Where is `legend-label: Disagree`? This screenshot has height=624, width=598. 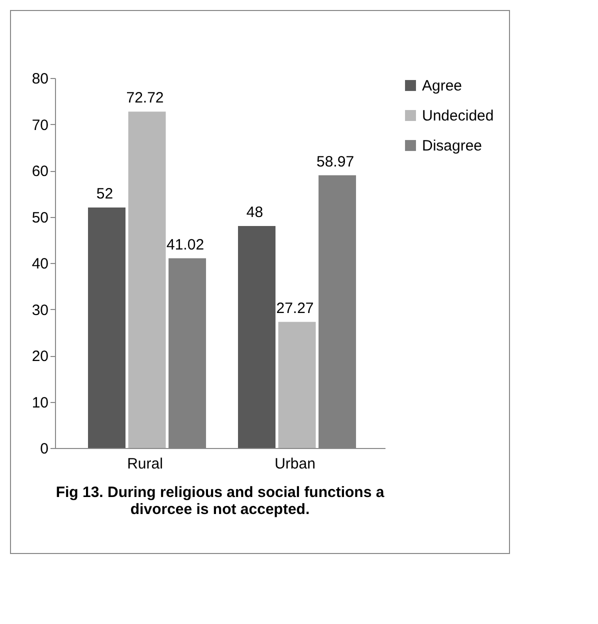
legend-label: Disagree is located at coordinates (452, 146).